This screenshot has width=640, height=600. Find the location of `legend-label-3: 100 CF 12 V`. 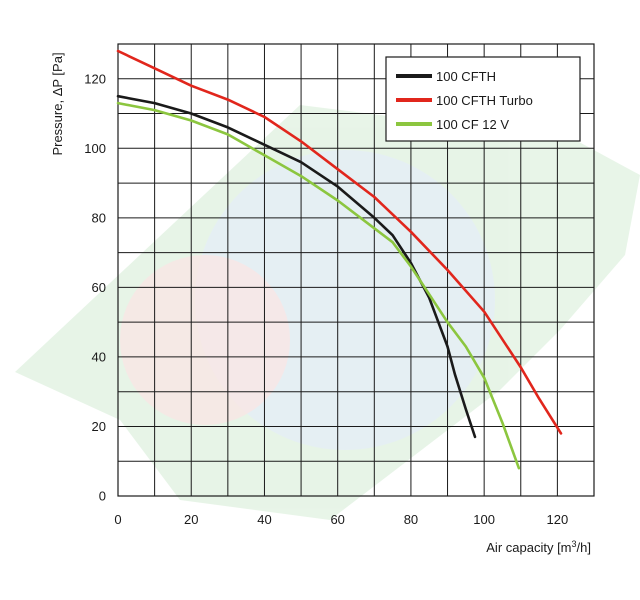

legend-label-3: 100 CF 12 V is located at coordinates (472, 124).